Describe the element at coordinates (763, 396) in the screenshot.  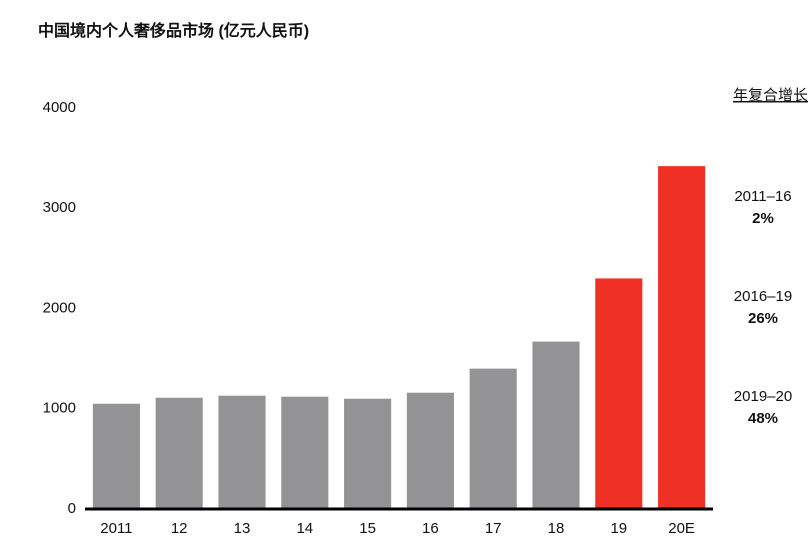
I see `annotation-period: 2019–20` at that location.